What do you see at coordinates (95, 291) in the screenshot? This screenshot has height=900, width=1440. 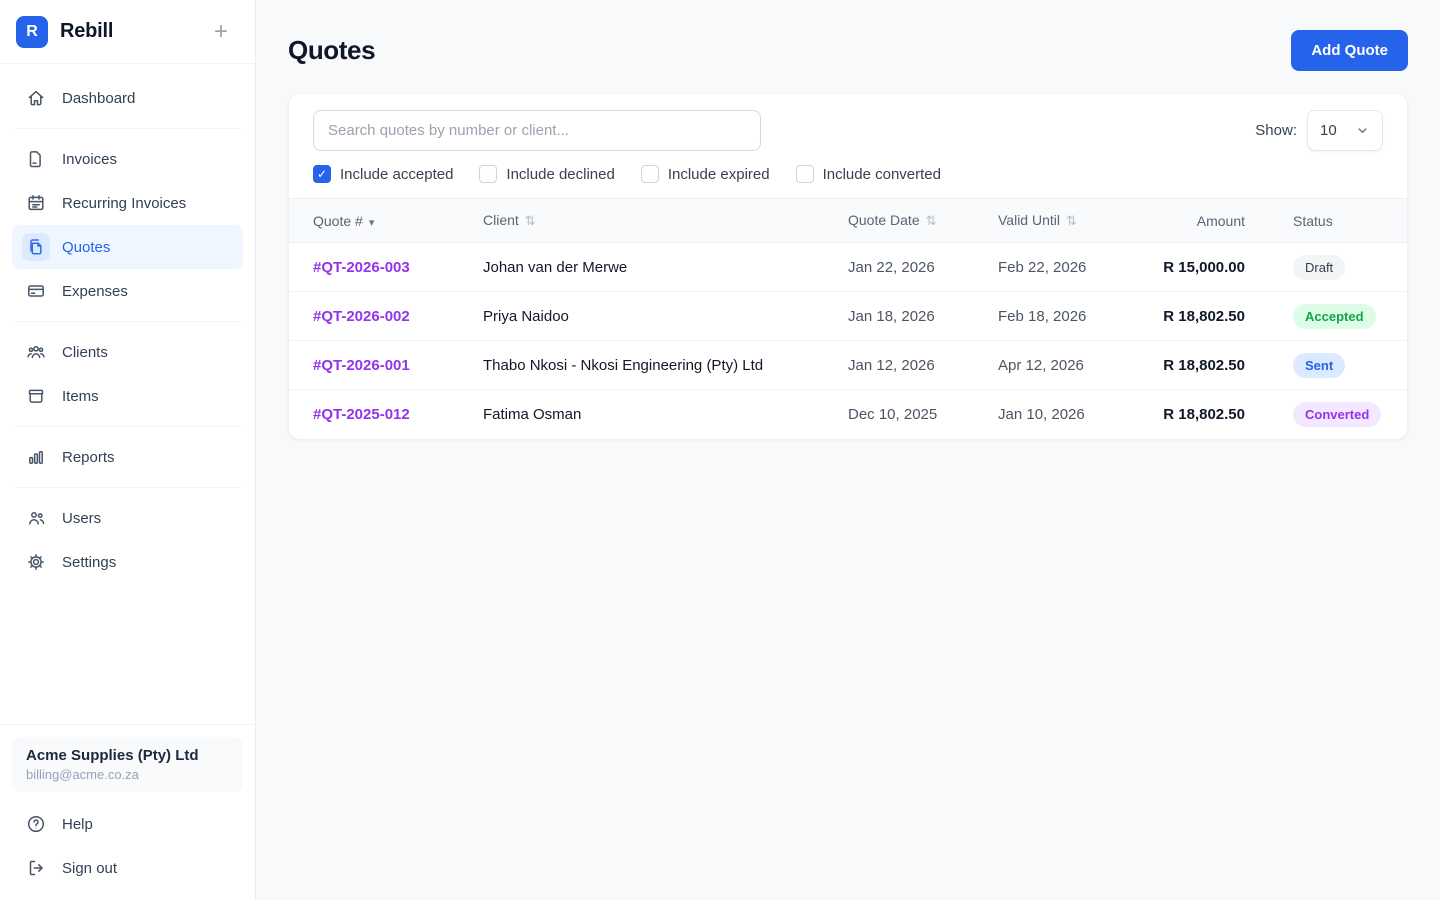 I see `sidebar-item-label: Expenses` at bounding box center [95, 291].